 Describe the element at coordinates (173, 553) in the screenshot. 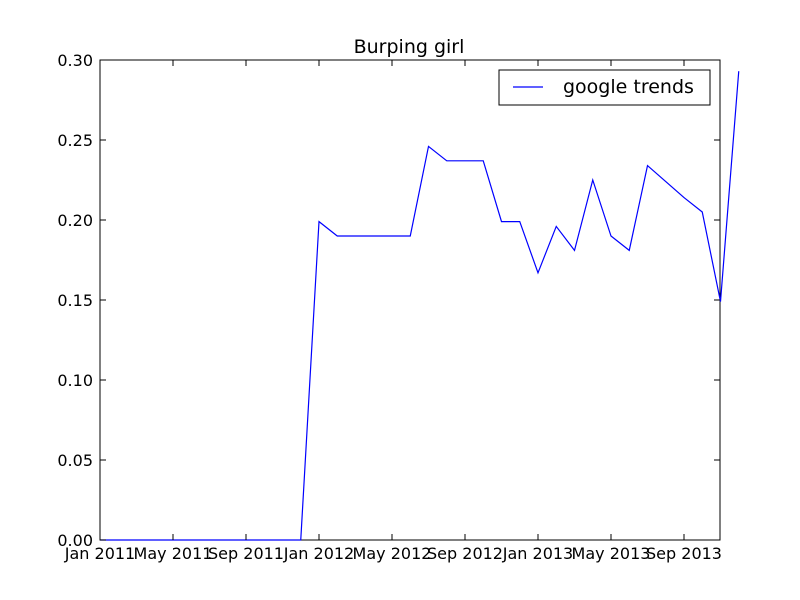

I see `x-tick-label: May 2011` at that location.